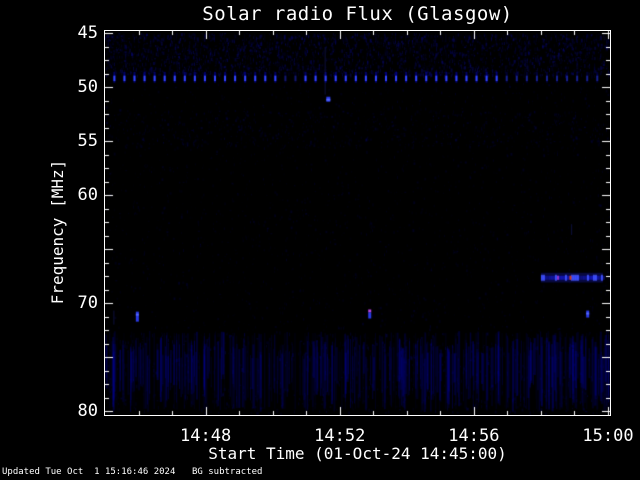 This screenshot has width=640, height=480. Describe the element at coordinates (87, 87) in the screenshot. I see `y-tick-label: 50` at that location.